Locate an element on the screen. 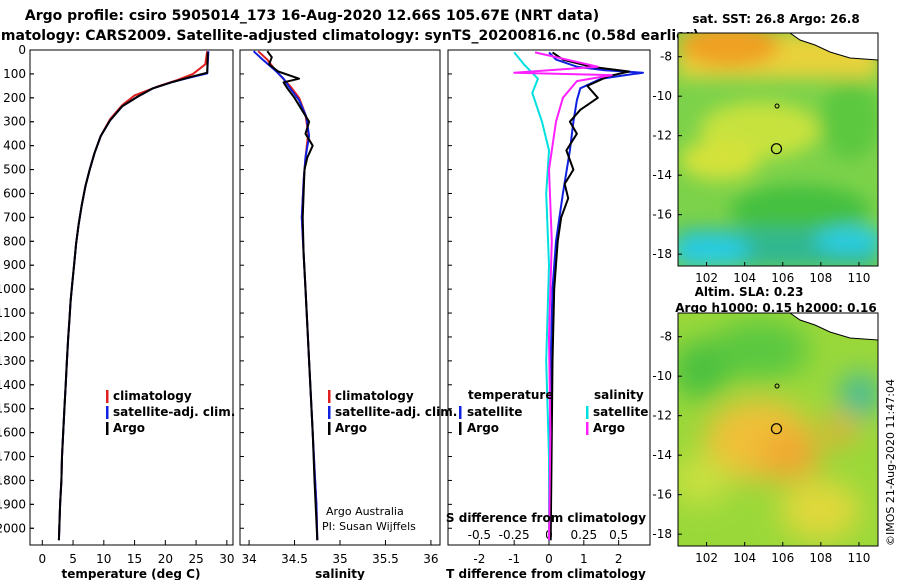  legend-swatch-t-argo is located at coordinates (460, 428).